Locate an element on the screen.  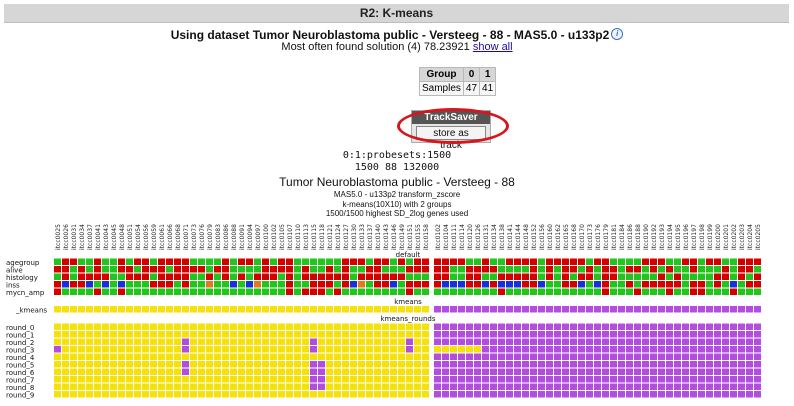
sample-label: itcc0151 is located at coordinates (410, 237).